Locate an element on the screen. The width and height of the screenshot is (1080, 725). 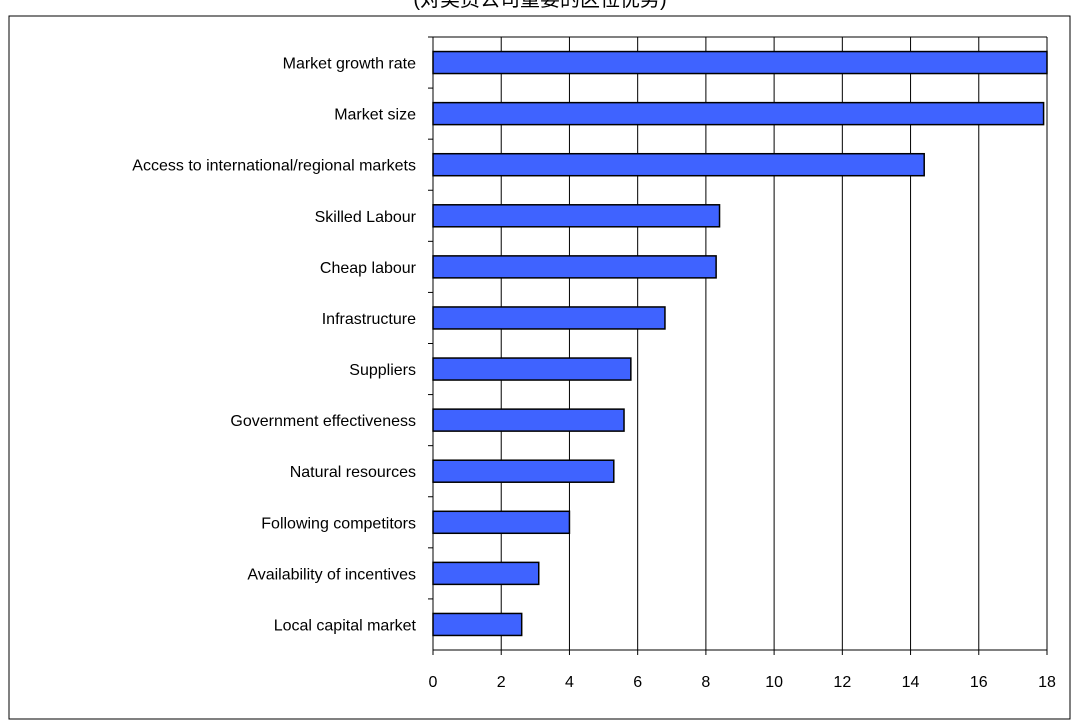
category-label-9: Following competitors is located at coordinates (338, 523).